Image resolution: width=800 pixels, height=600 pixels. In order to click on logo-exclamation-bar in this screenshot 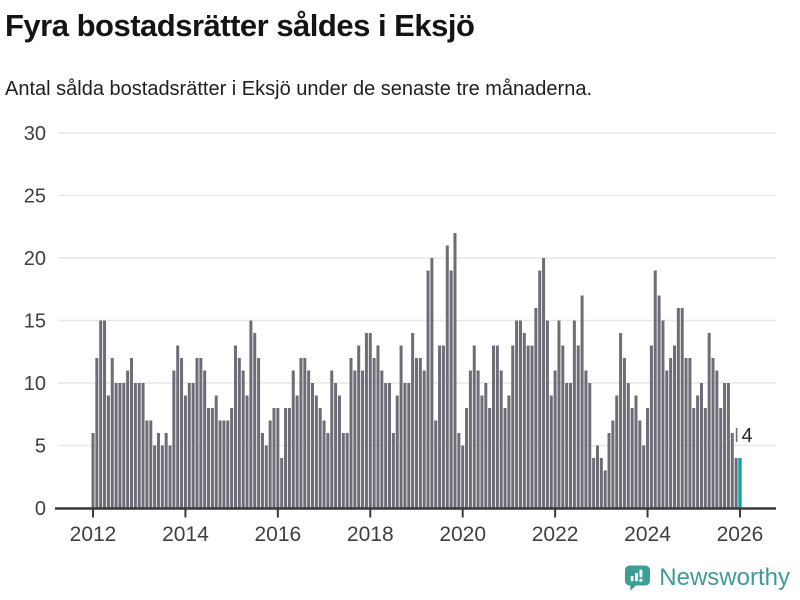, I will do `click(641, 573)`.